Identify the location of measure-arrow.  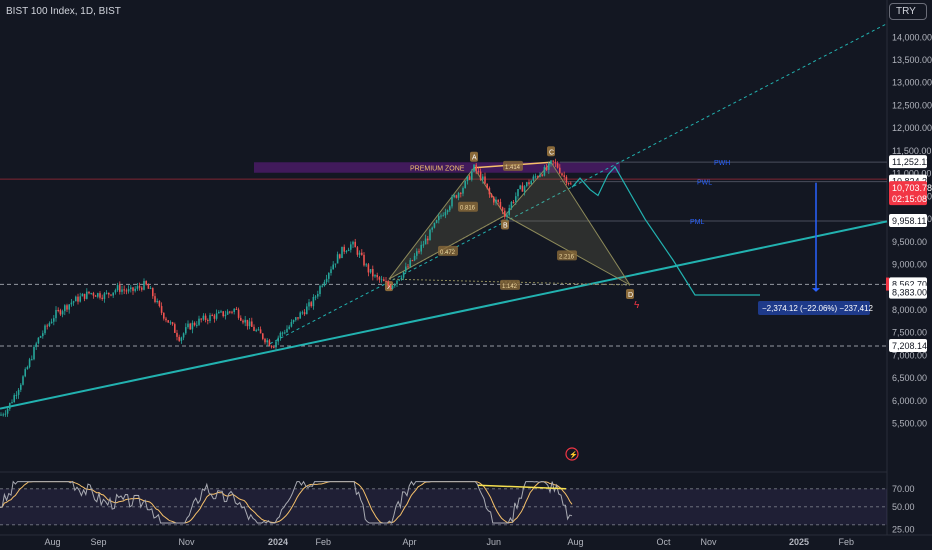
(816, 290).